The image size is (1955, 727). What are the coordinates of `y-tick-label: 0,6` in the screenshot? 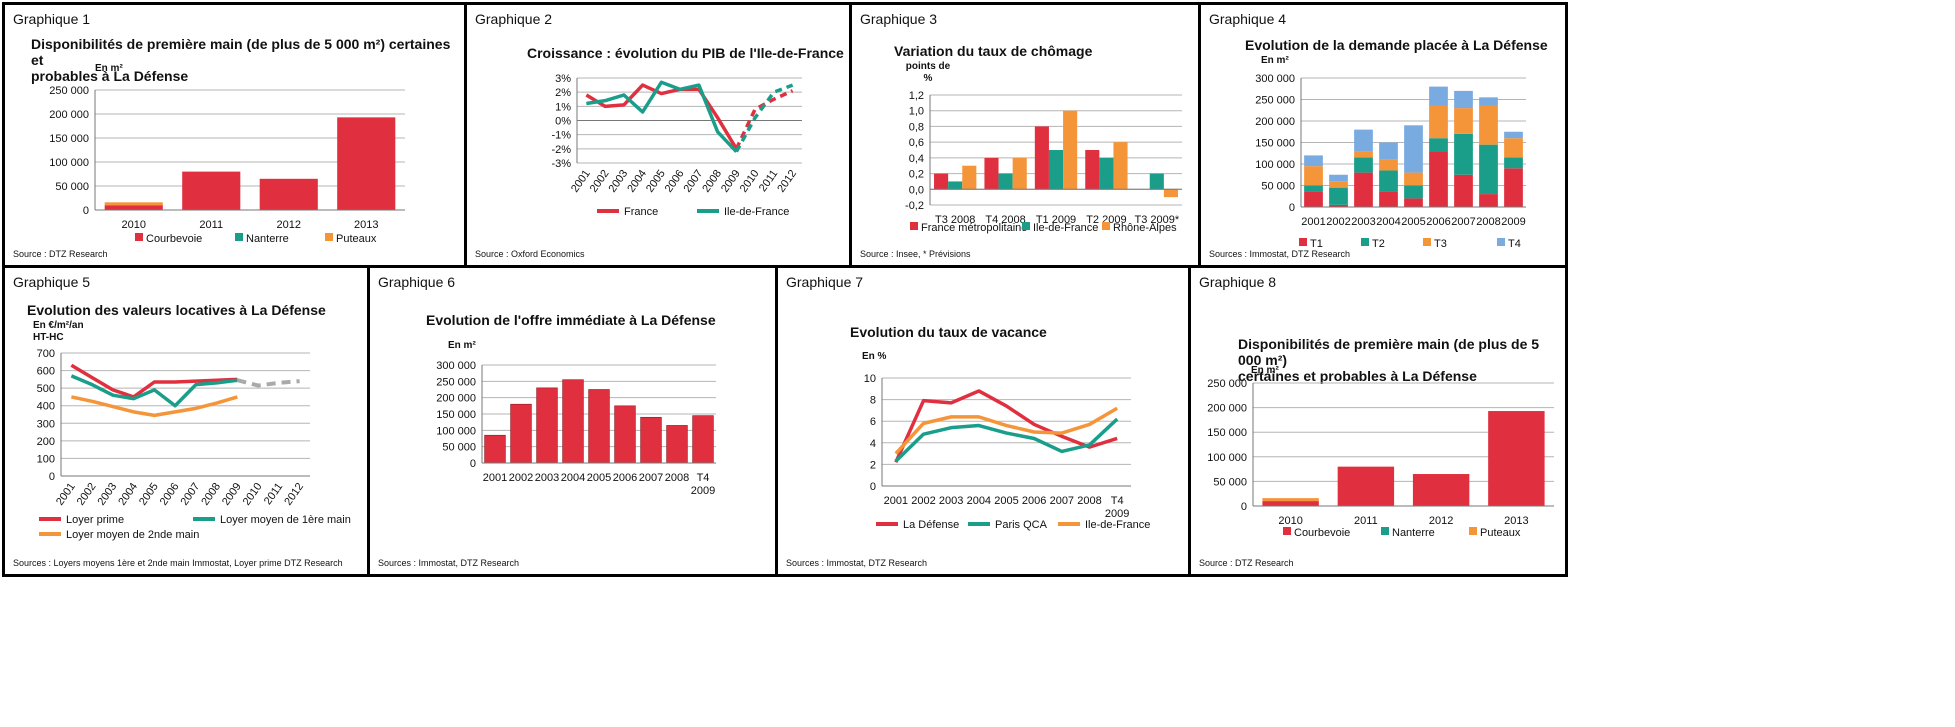 It's located at (916, 143).